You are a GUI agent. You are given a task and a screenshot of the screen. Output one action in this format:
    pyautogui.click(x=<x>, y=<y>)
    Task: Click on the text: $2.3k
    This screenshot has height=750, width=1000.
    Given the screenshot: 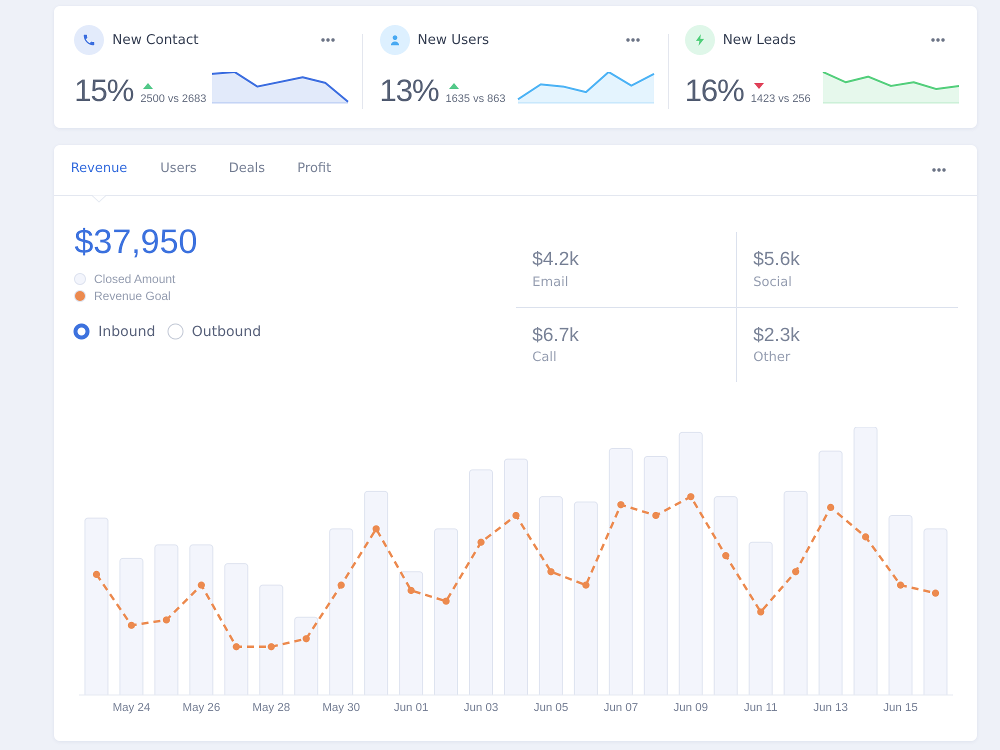 What is the action you would take?
    pyautogui.click(x=776, y=336)
    